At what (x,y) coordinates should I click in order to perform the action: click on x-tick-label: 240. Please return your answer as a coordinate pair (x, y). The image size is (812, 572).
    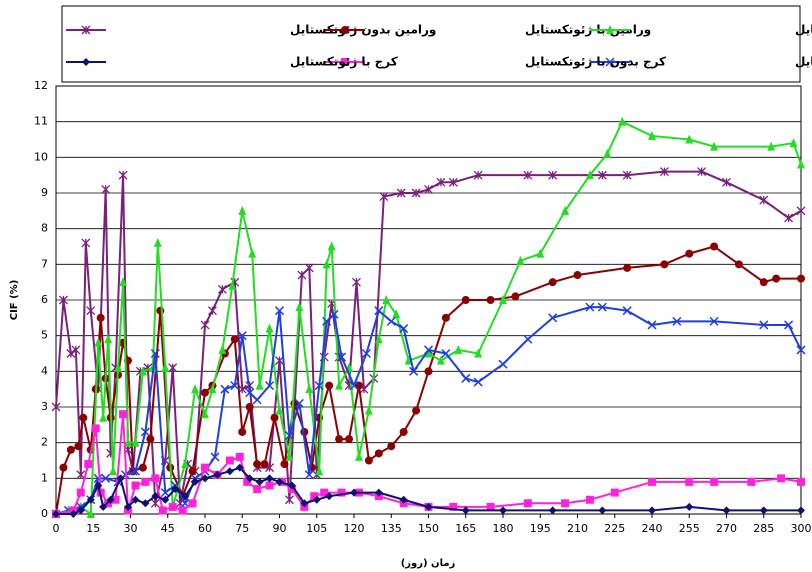
    Looking at the image, I should click on (652, 528).